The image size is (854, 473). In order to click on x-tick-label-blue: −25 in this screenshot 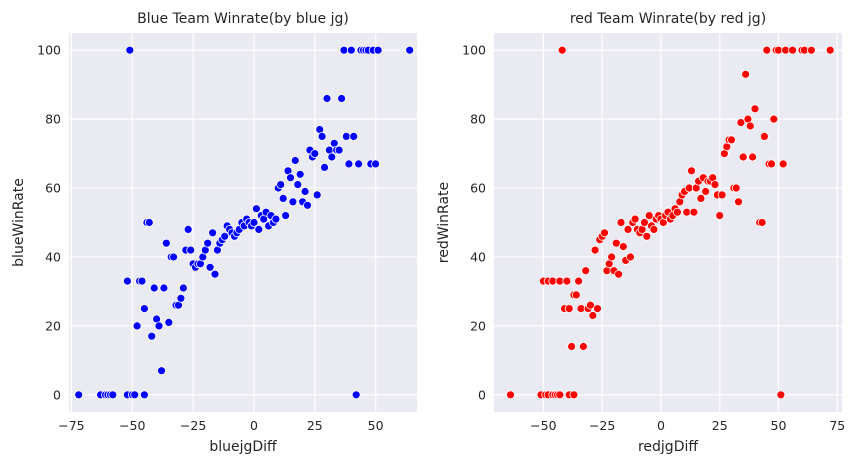, I will do `click(193, 425)`.